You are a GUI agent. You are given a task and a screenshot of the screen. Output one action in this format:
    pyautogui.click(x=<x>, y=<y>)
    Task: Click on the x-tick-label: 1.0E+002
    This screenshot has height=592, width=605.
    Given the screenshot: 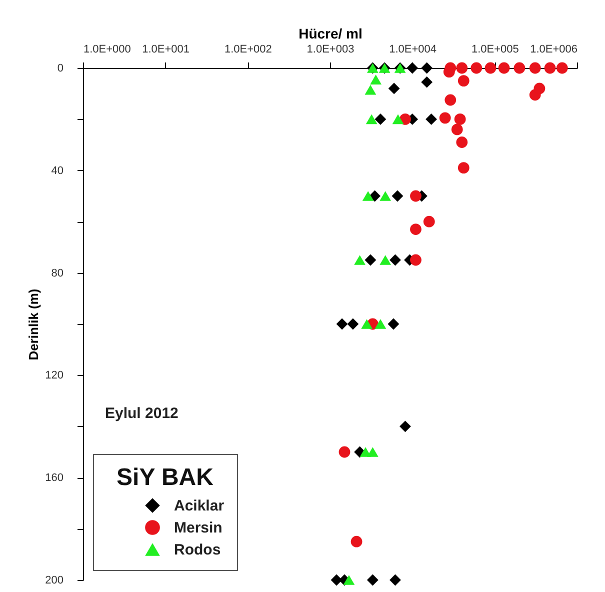 What is the action you would take?
    pyautogui.click(x=248, y=50)
    